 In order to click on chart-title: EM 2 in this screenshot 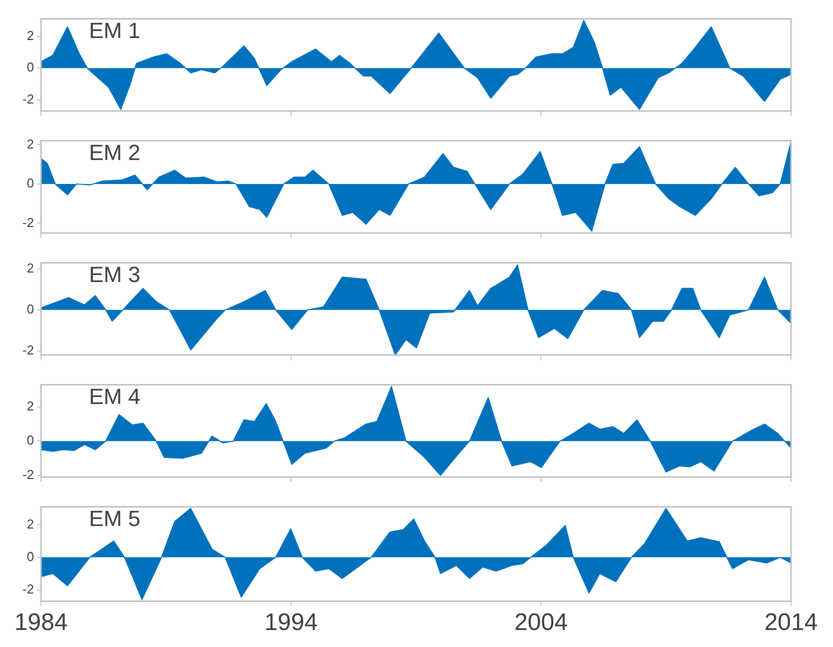, I will do `click(114, 152)`.